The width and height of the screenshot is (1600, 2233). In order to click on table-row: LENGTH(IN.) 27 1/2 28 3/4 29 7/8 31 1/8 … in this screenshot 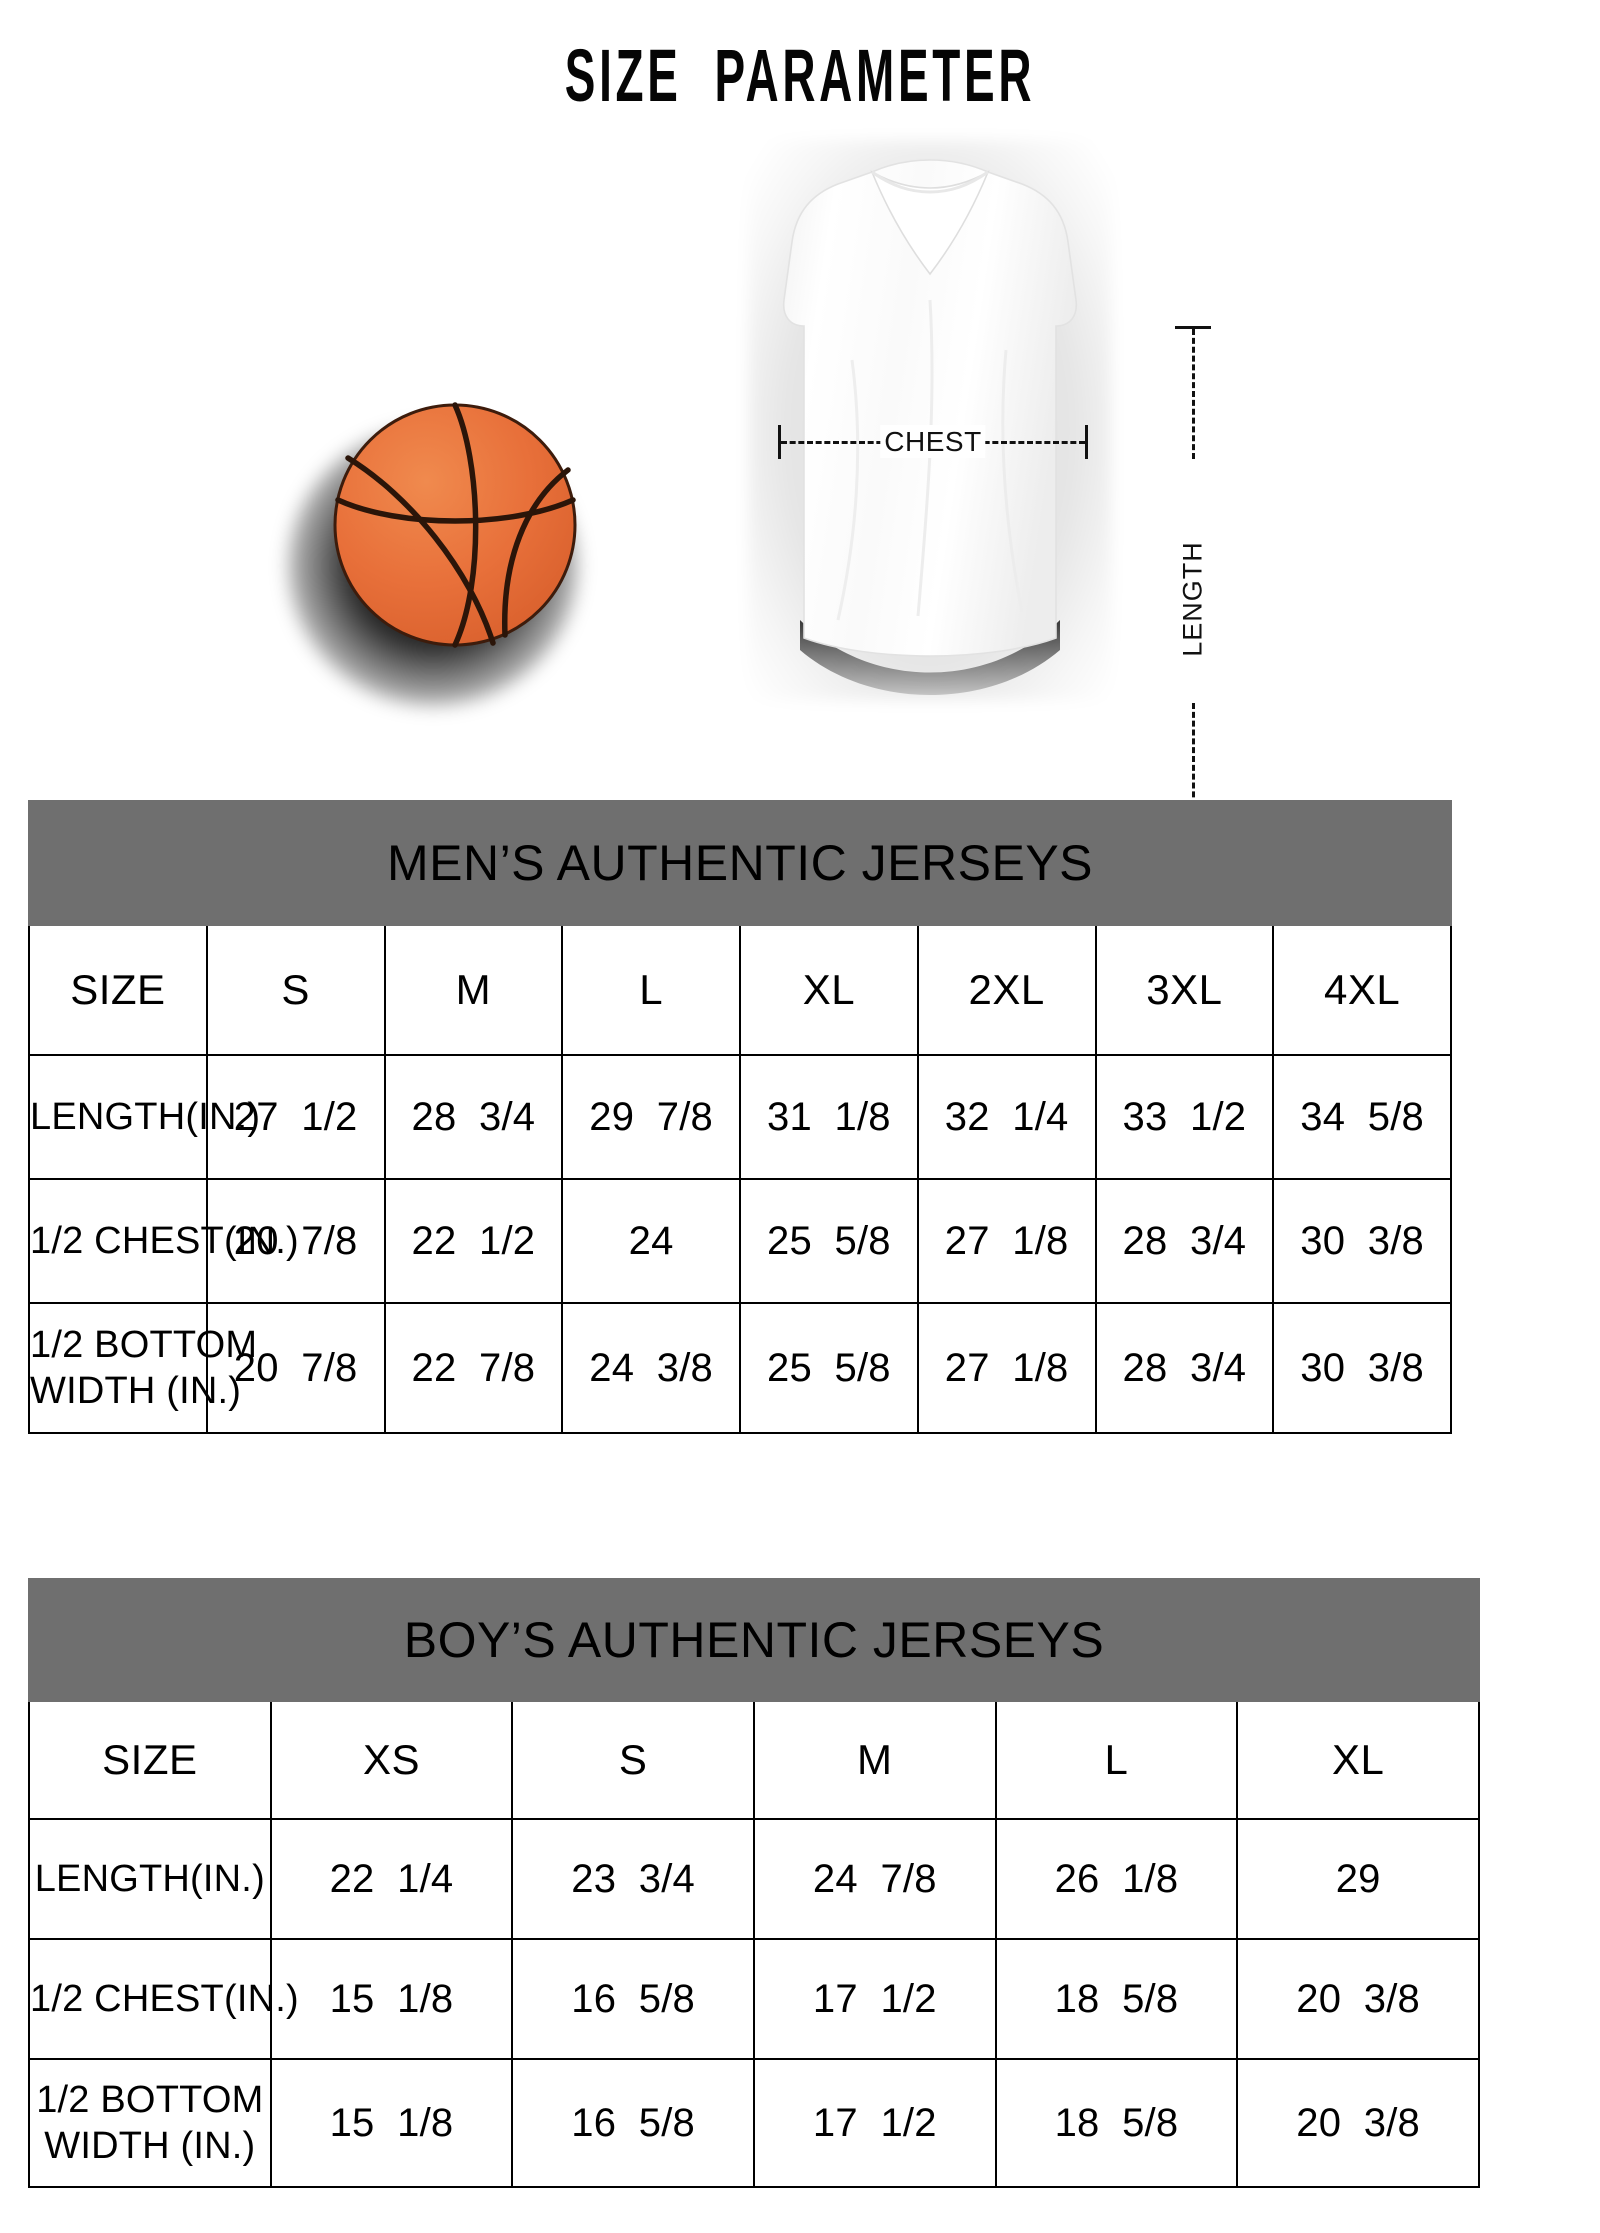, I will do `click(740, 1117)`.